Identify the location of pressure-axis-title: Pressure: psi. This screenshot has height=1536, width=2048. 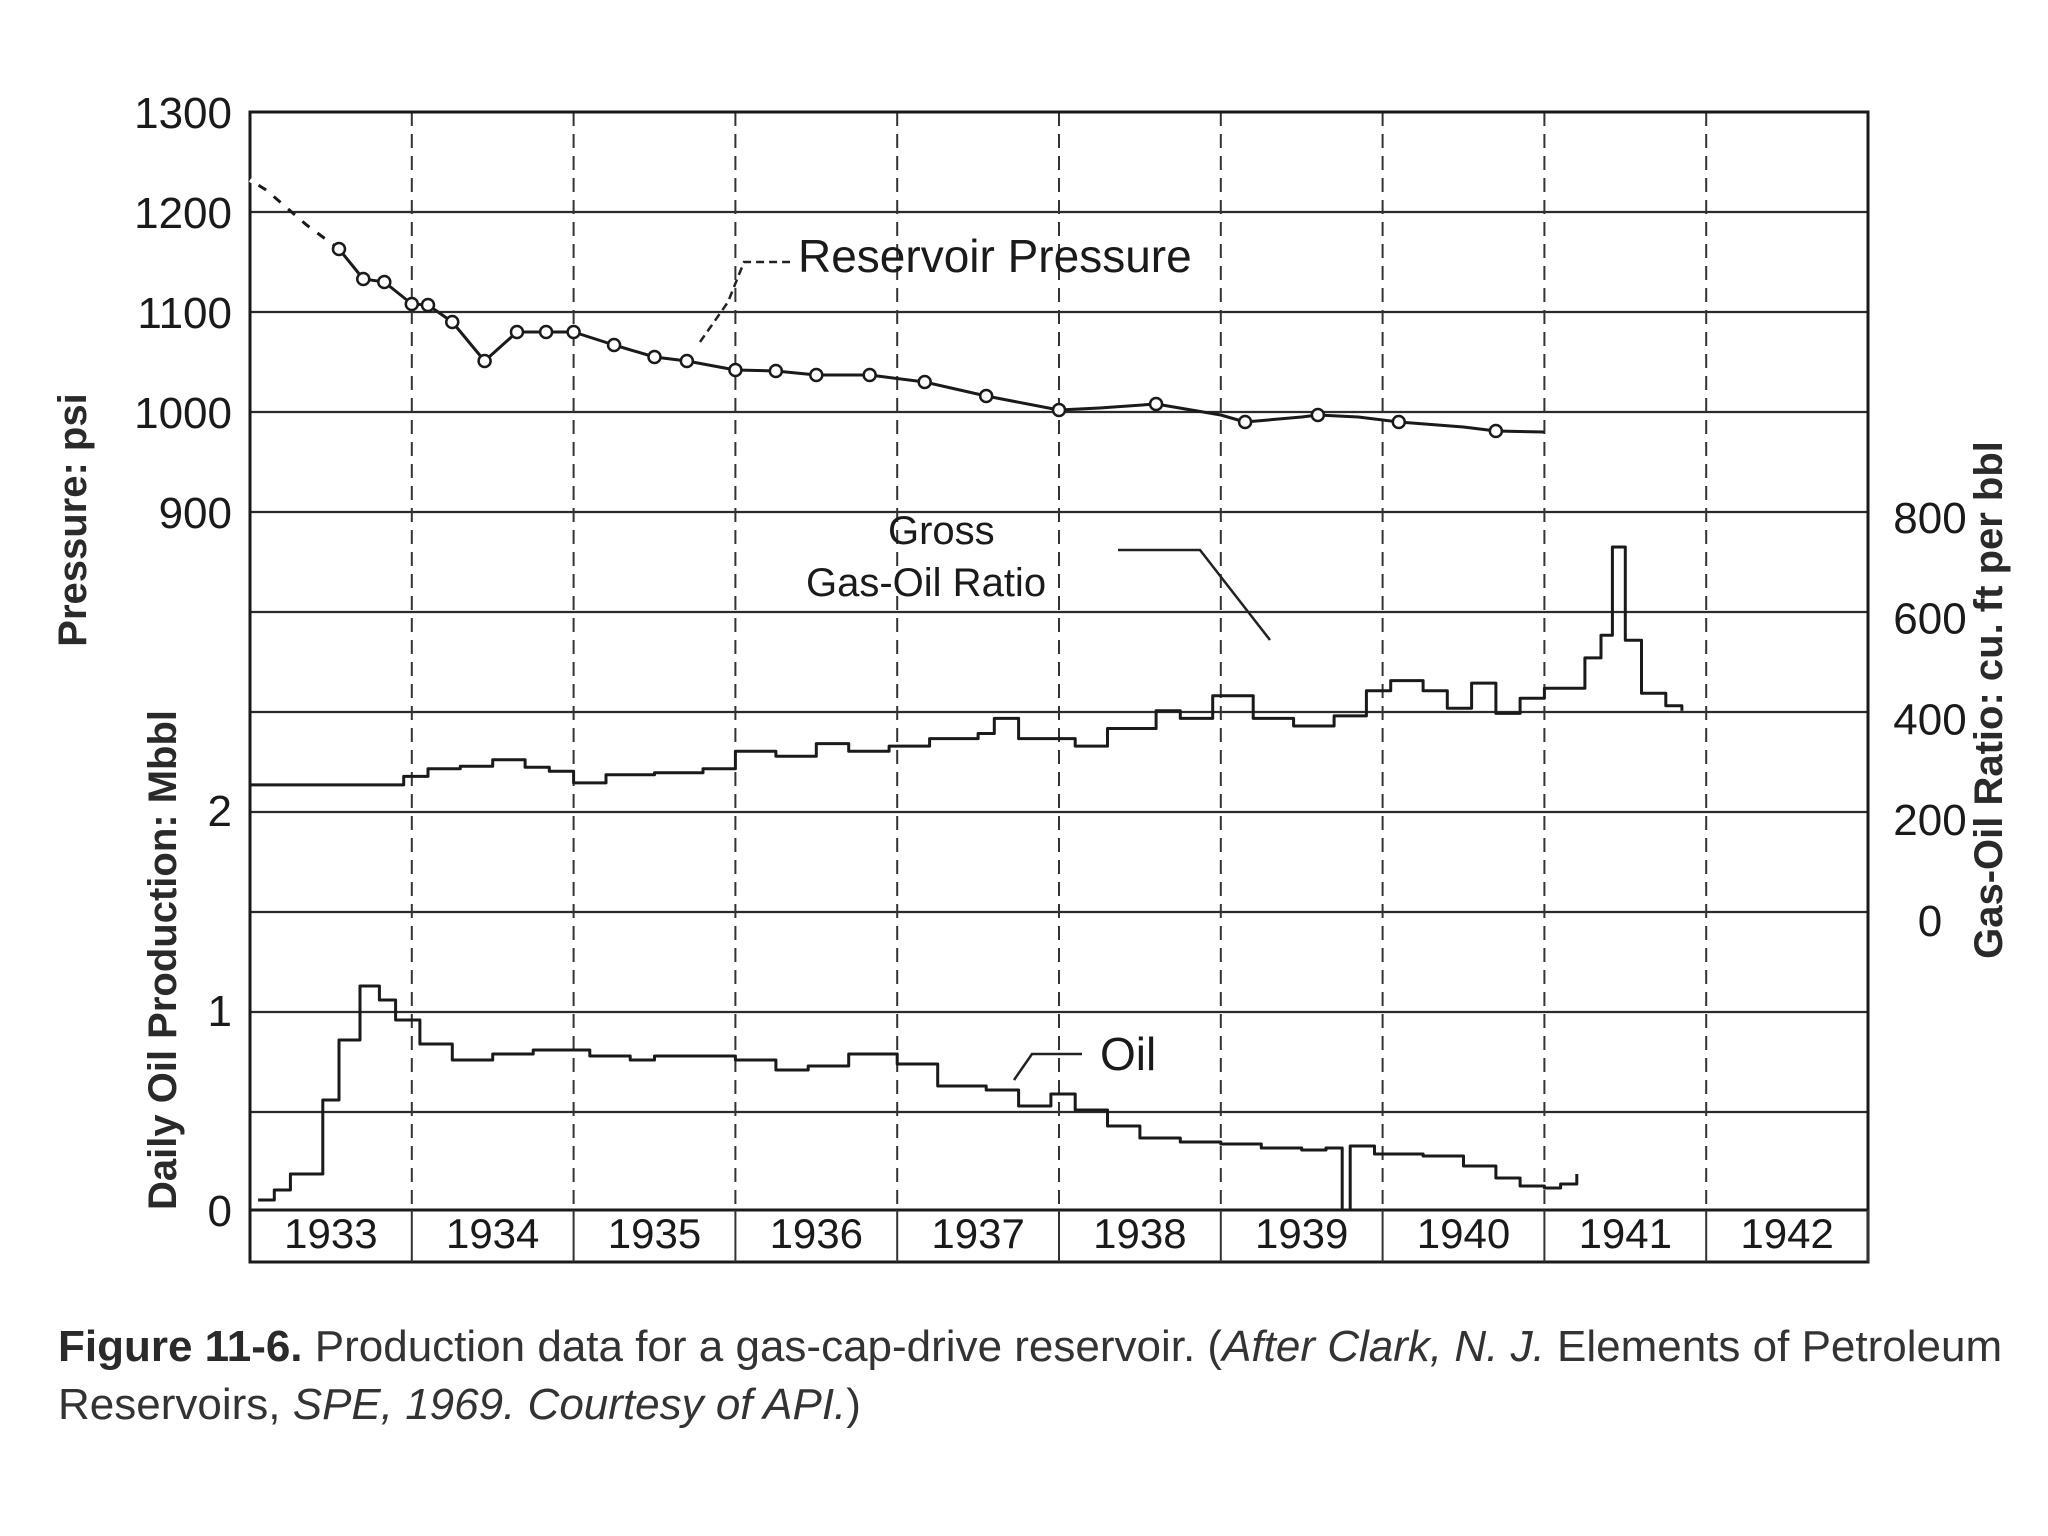
(73, 519).